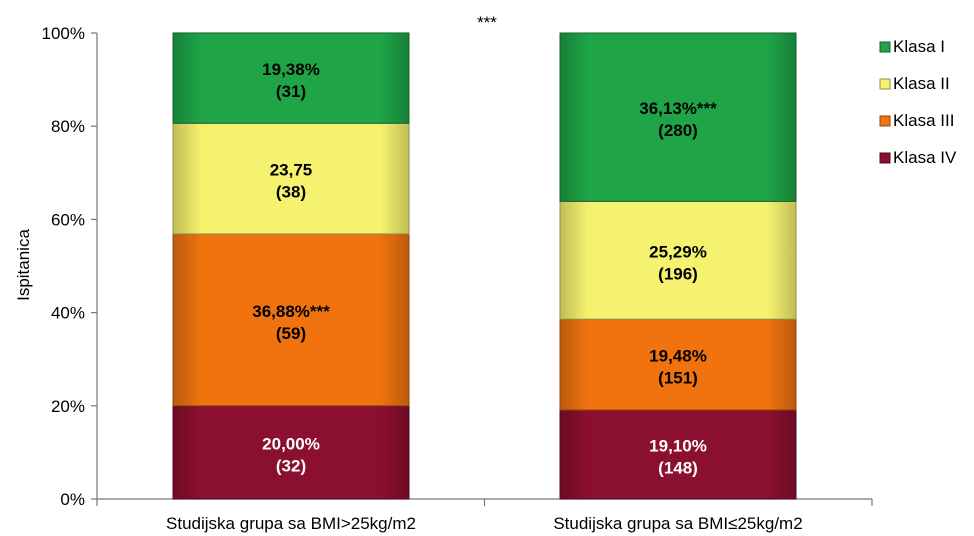 This screenshot has width=974, height=536. I want to click on y-tick-label: 40%, so click(68, 313).